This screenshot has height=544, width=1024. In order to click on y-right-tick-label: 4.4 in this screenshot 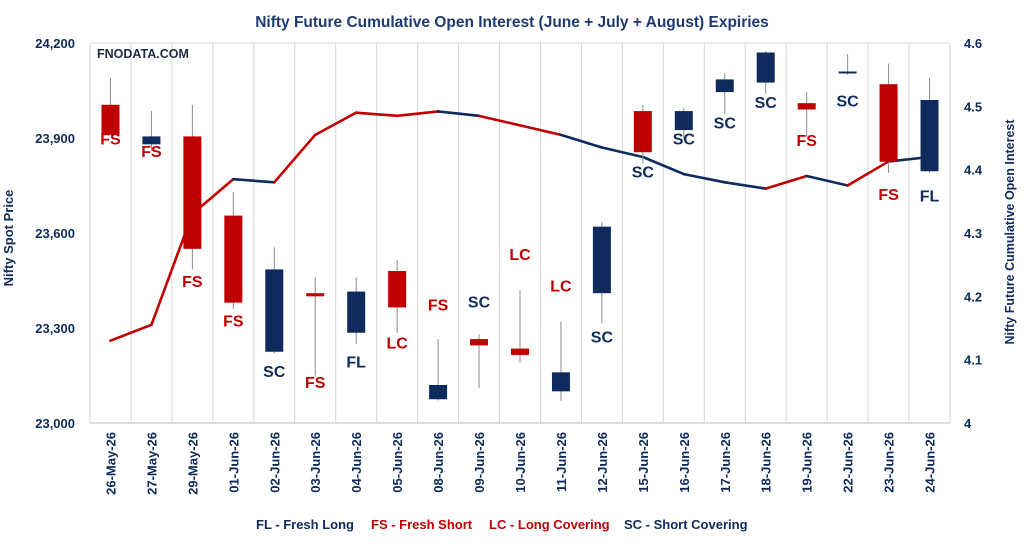, I will do `click(973, 170)`.